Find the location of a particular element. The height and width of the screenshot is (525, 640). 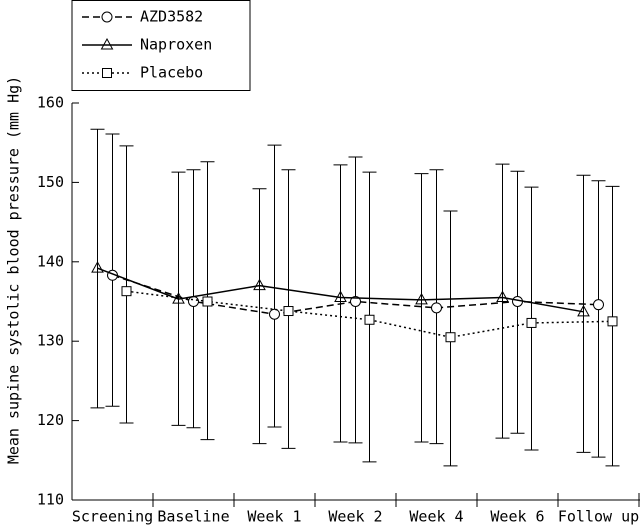

y-tick-label: 160 is located at coordinates (50, 103).